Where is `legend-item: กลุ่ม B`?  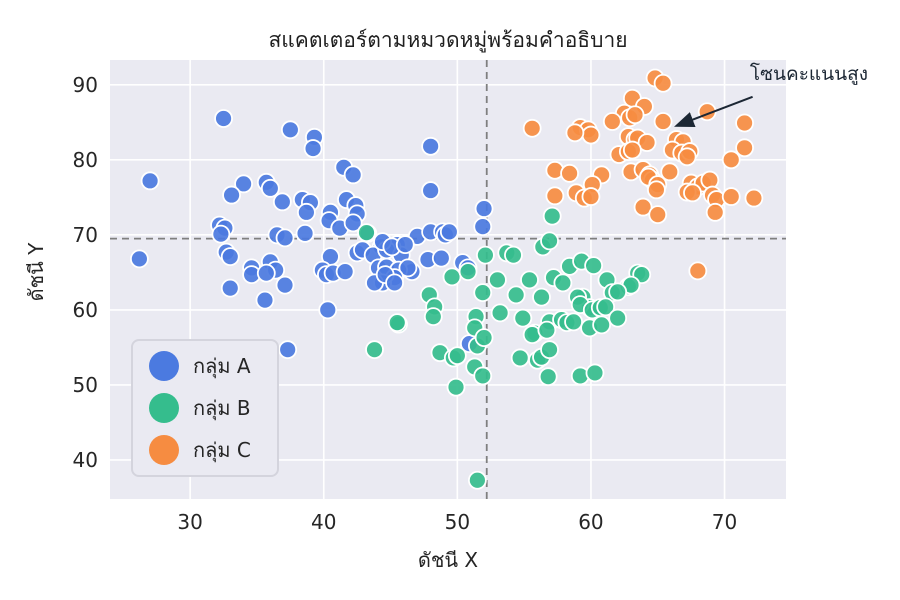
legend-item: กลุ่ม B is located at coordinates (205, 408).